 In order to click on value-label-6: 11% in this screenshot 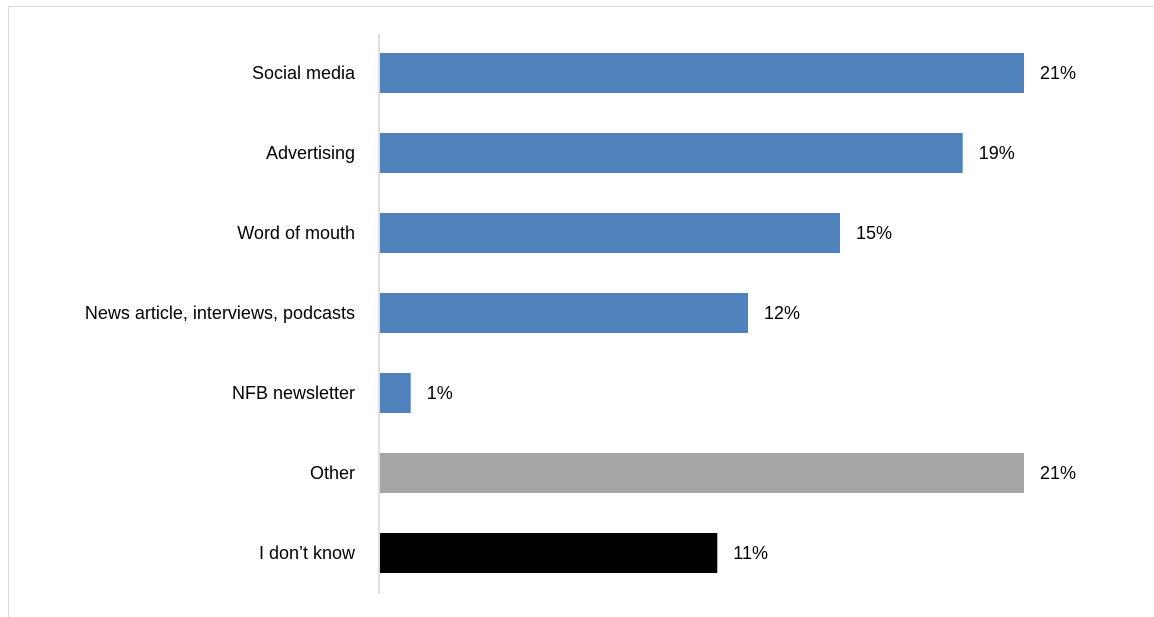, I will do `click(750, 553)`.